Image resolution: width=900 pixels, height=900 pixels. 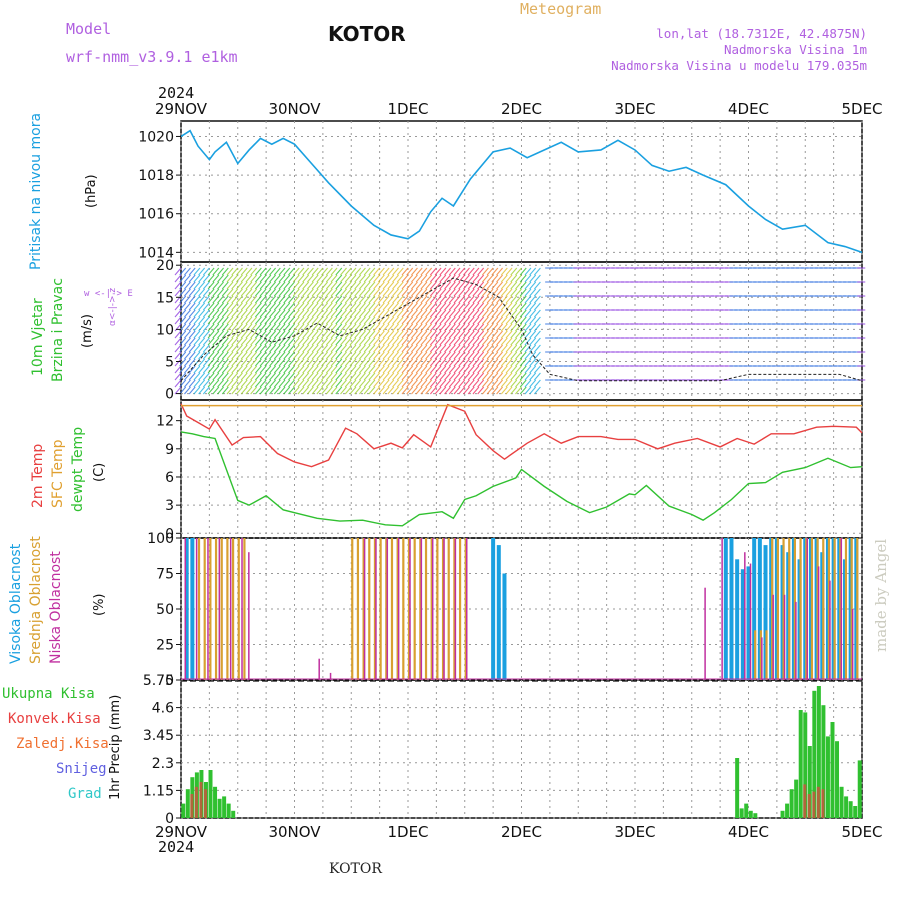 I want to click on x-tick-top-29NOV: 29NOV, so click(x=181, y=109).